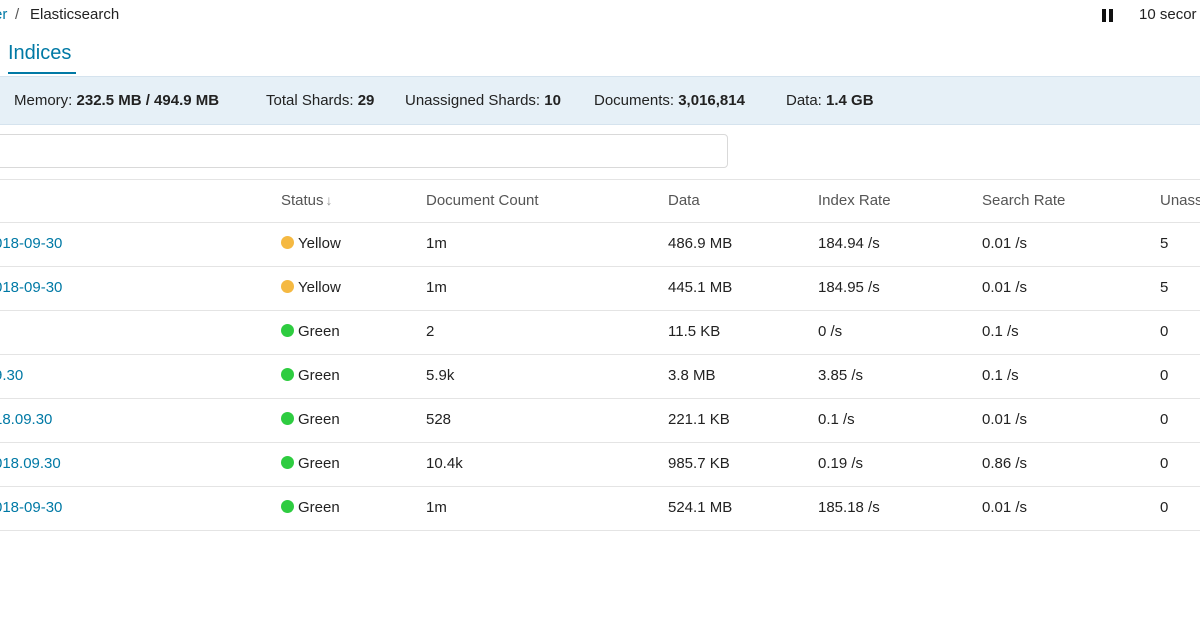 The width and height of the screenshot is (1200, 630). I want to click on data-cell: 11.5 KB, so click(694, 331).